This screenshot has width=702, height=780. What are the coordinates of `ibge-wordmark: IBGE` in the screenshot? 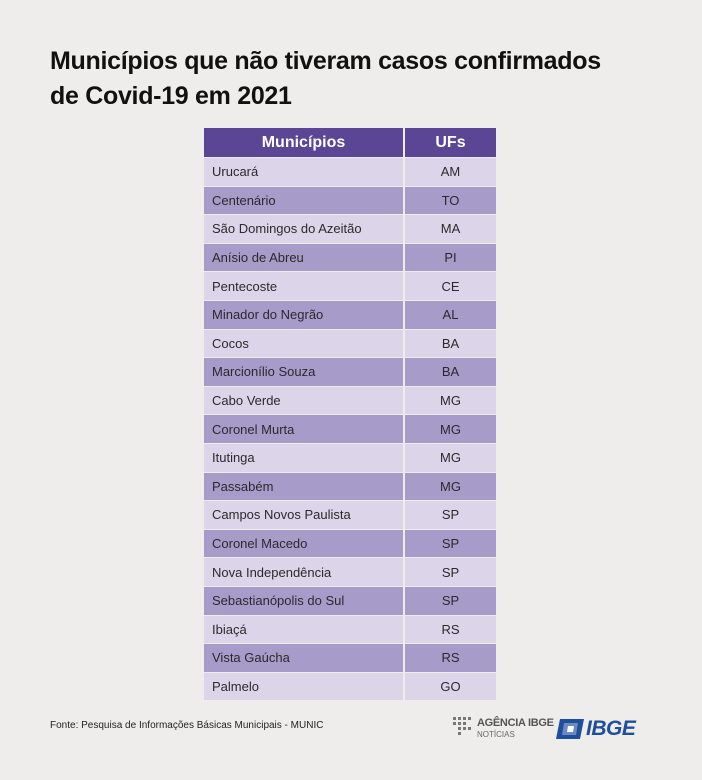 It's located at (611, 728).